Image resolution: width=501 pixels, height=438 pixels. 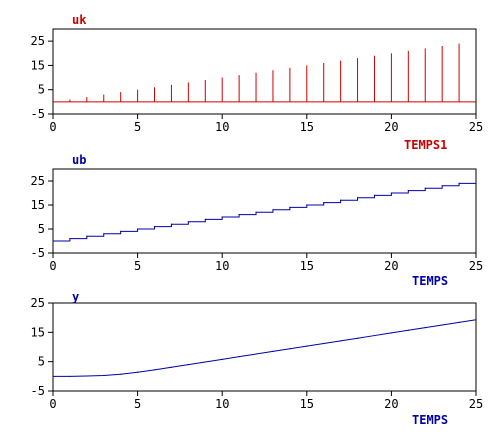 I want to click on chart-title: y, so click(x=75, y=297).